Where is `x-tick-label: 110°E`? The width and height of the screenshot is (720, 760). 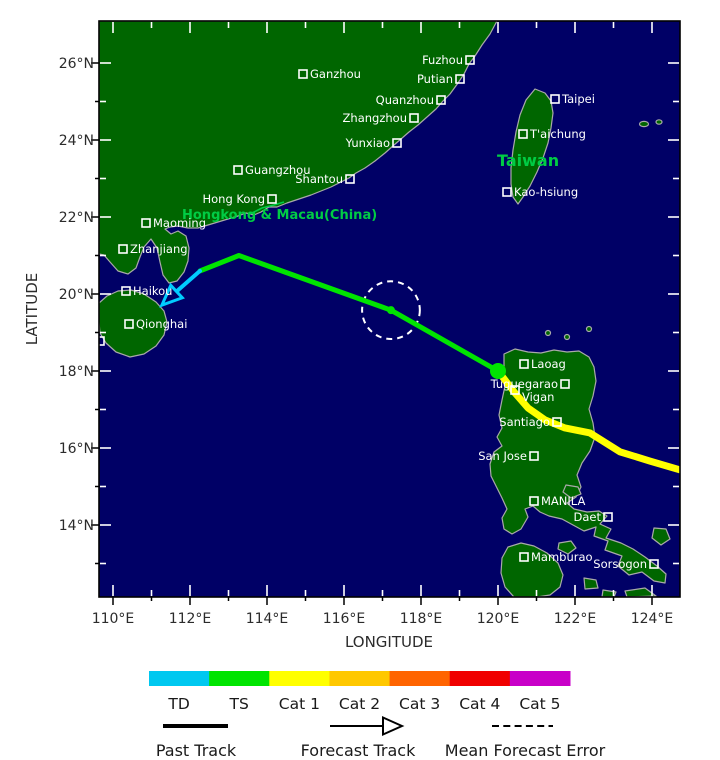 x-tick-label: 110°E is located at coordinates (113, 619).